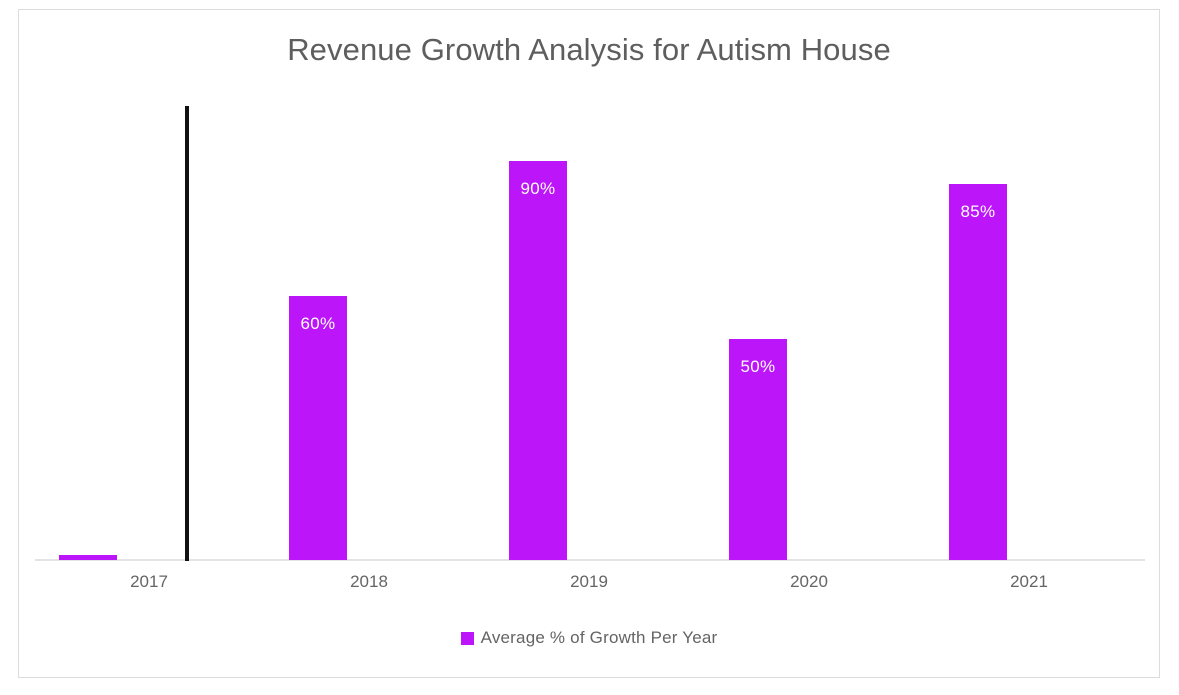 The height and width of the screenshot is (695, 1179). Describe the element at coordinates (599, 637) in the screenshot. I see `legend-label: Average % of Growth Per Year` at that location.